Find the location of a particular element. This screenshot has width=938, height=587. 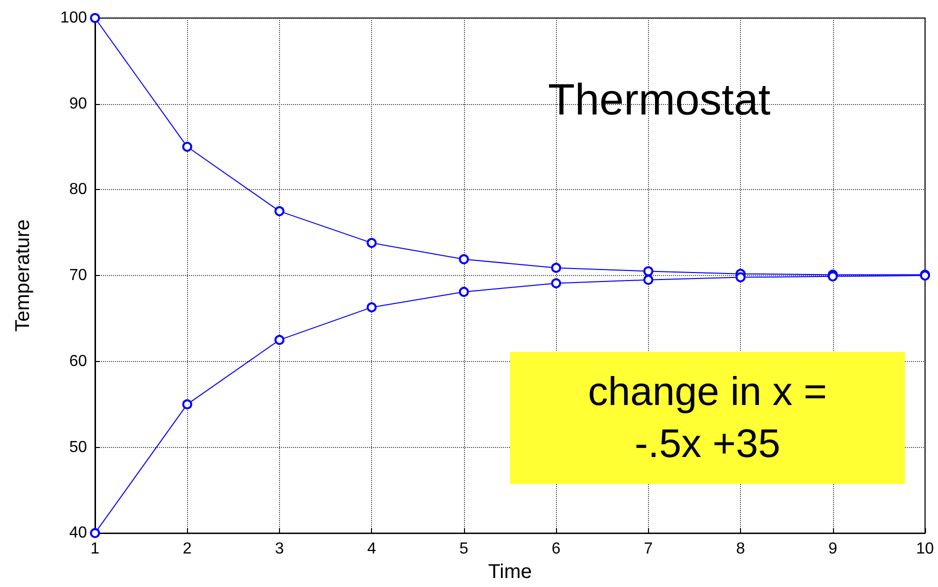

y-tick-label: 40 is located at coordinates (78, 533).